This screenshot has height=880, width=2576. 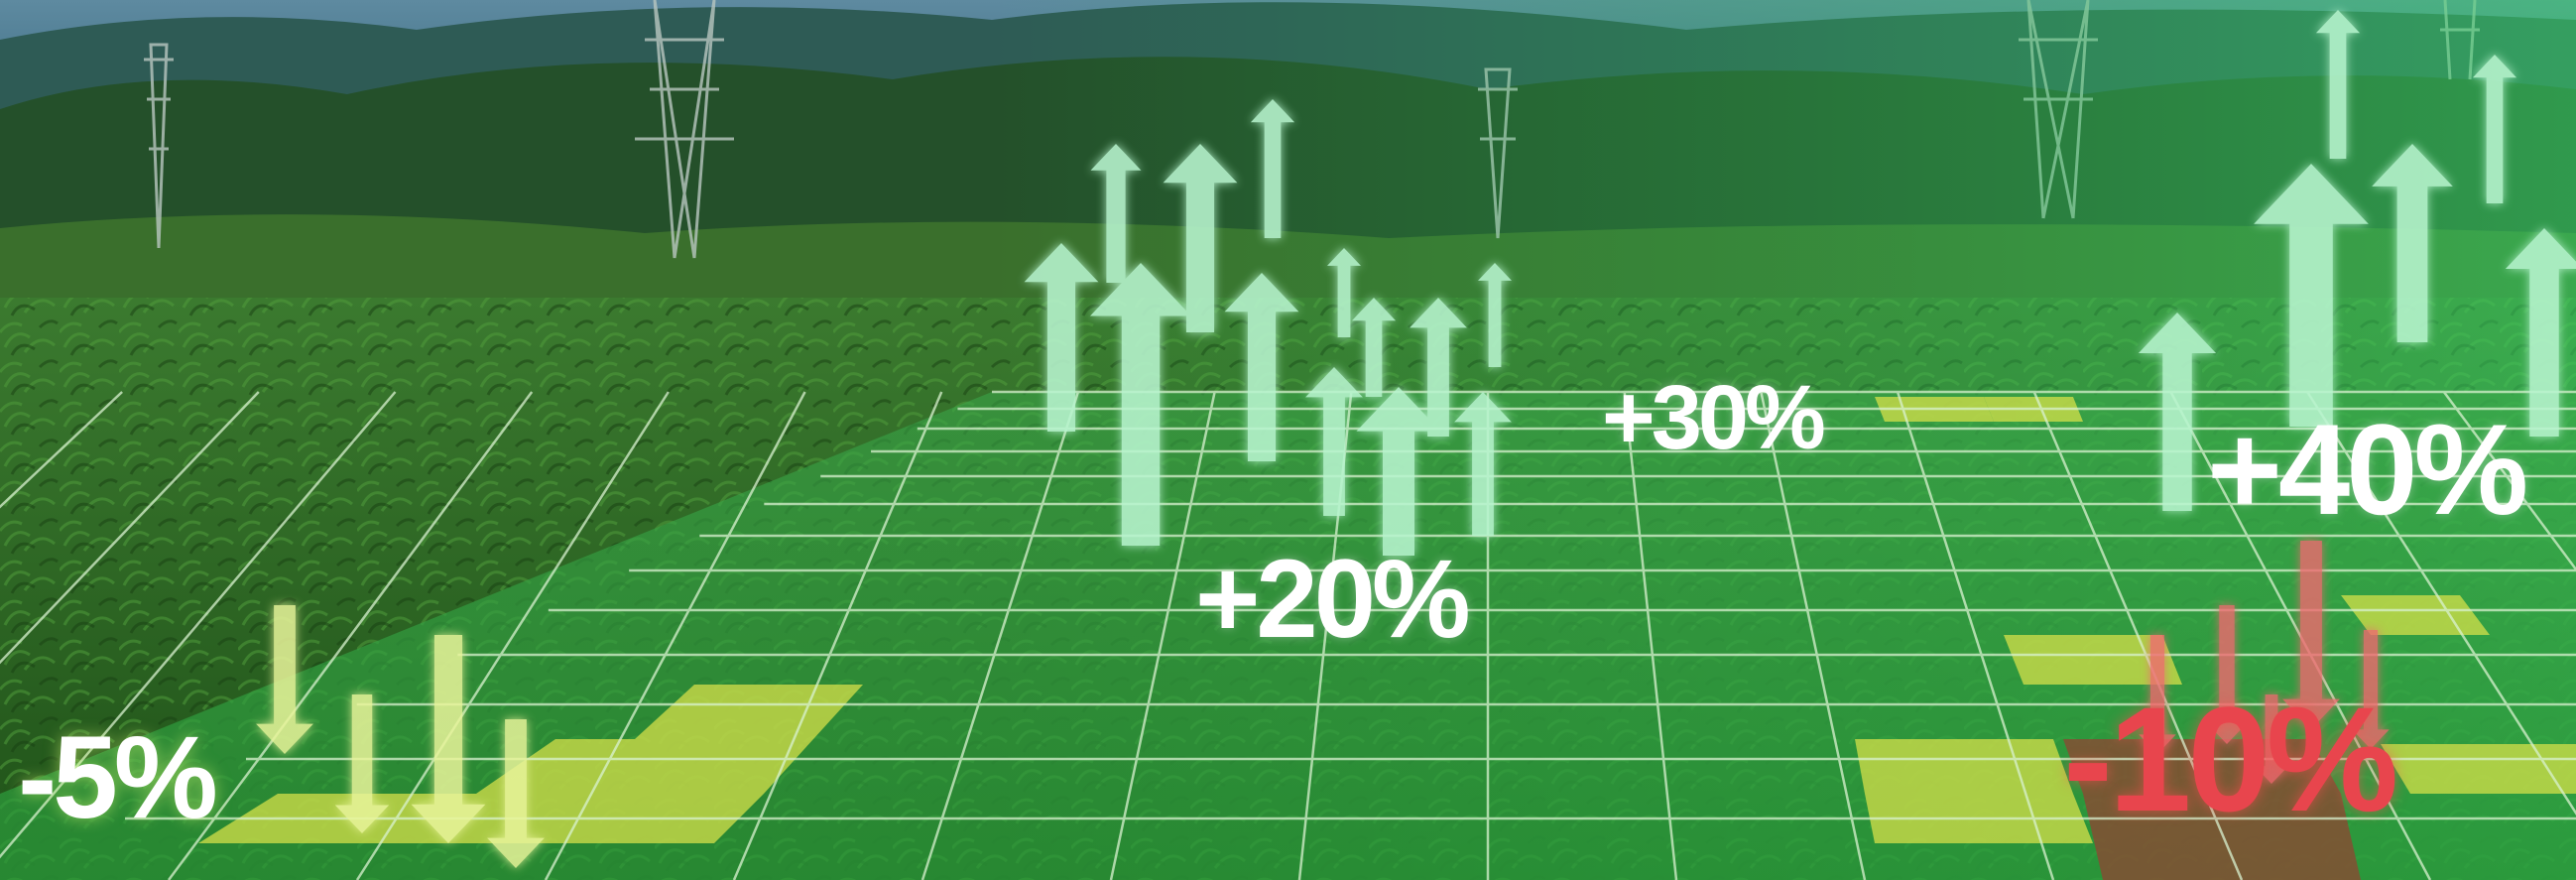 I want to click on label-minus-10: -10%, so click(x=2230, y=759).